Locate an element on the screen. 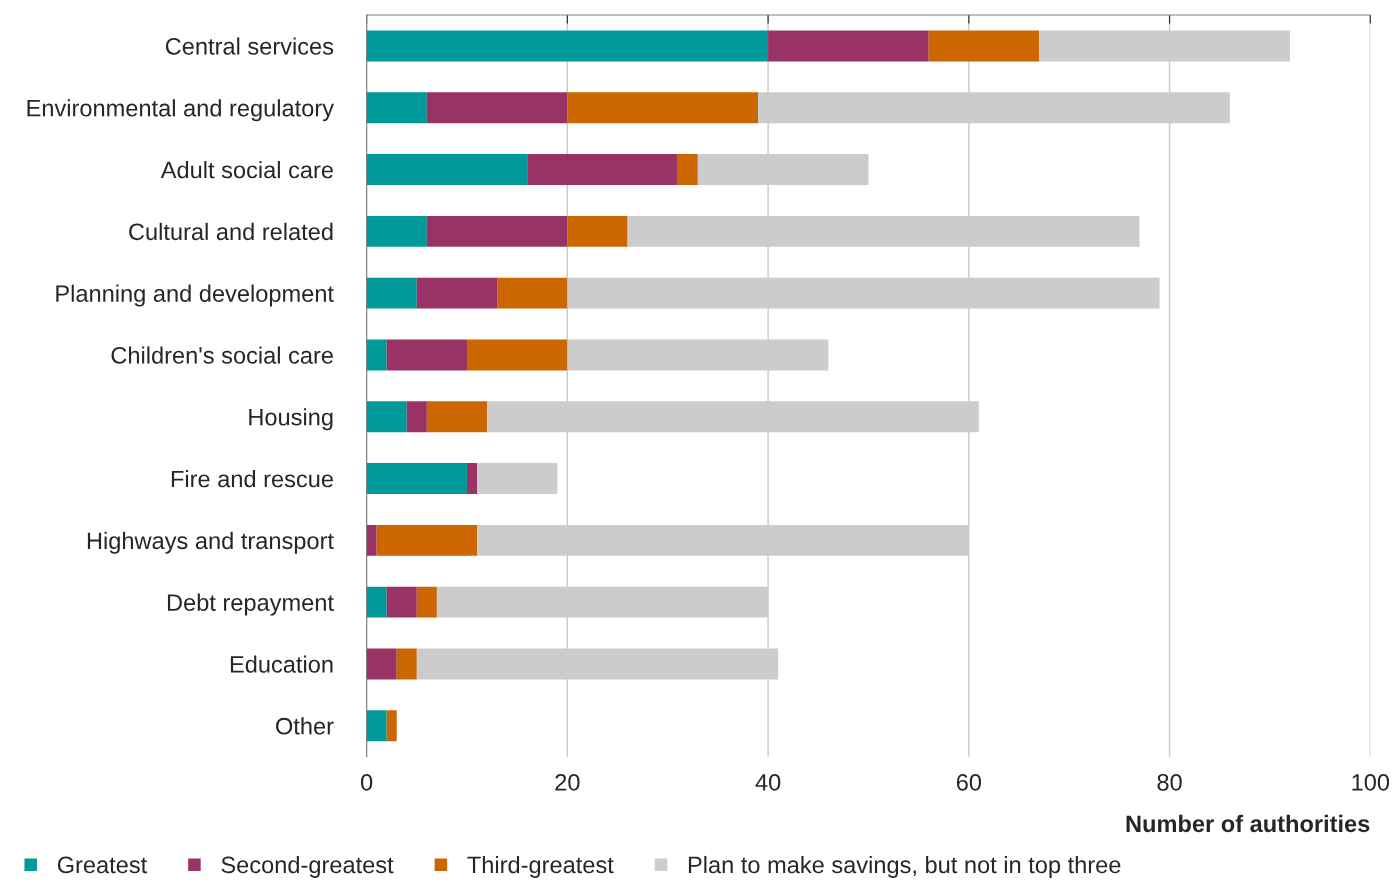 This screenshot has width=1394, height=885. y-tick-label: Highways and transport is located at coordinates (210, 542).